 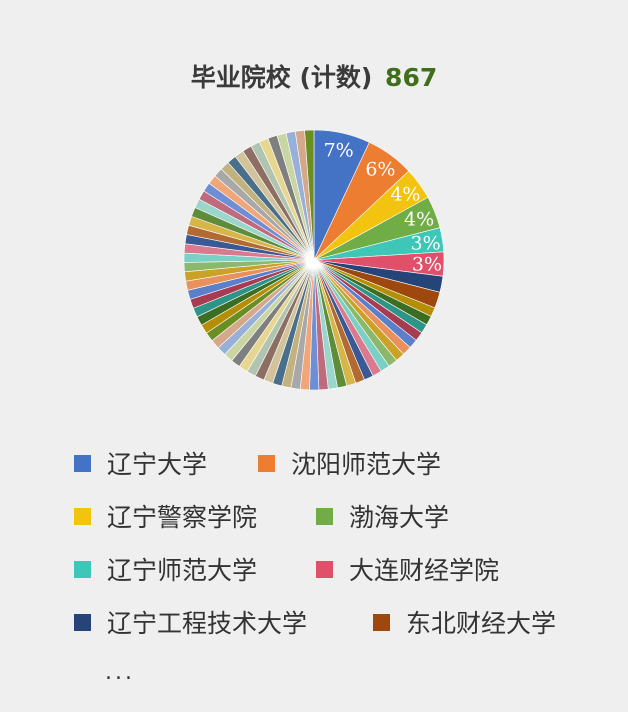 What do you see at coordinates (399, 517) in the screenshot?
I see `legend-label-4: 渤海大学` at bounding box center [399, 517].